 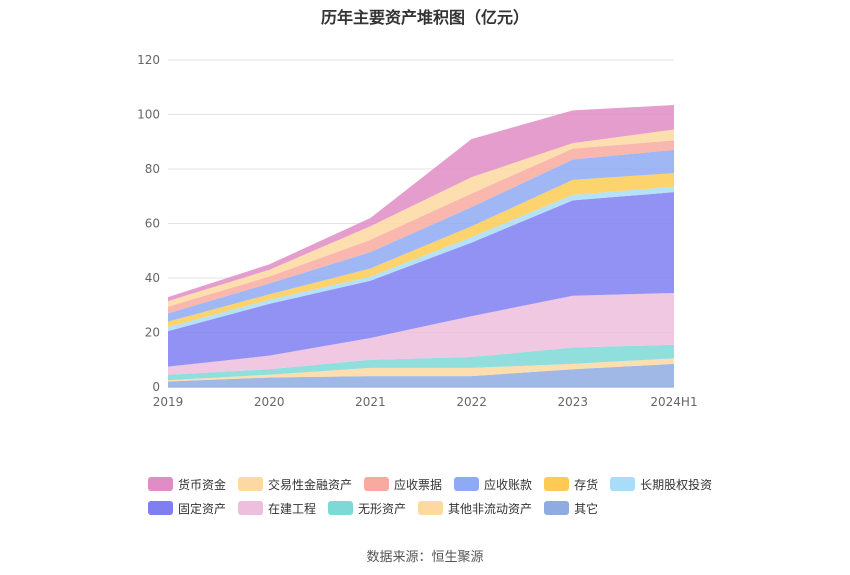 What do you see at coordinates (202, 508) in the screenshot?
I see `legend-label: 固定资产` at bounding box center [202, 508].